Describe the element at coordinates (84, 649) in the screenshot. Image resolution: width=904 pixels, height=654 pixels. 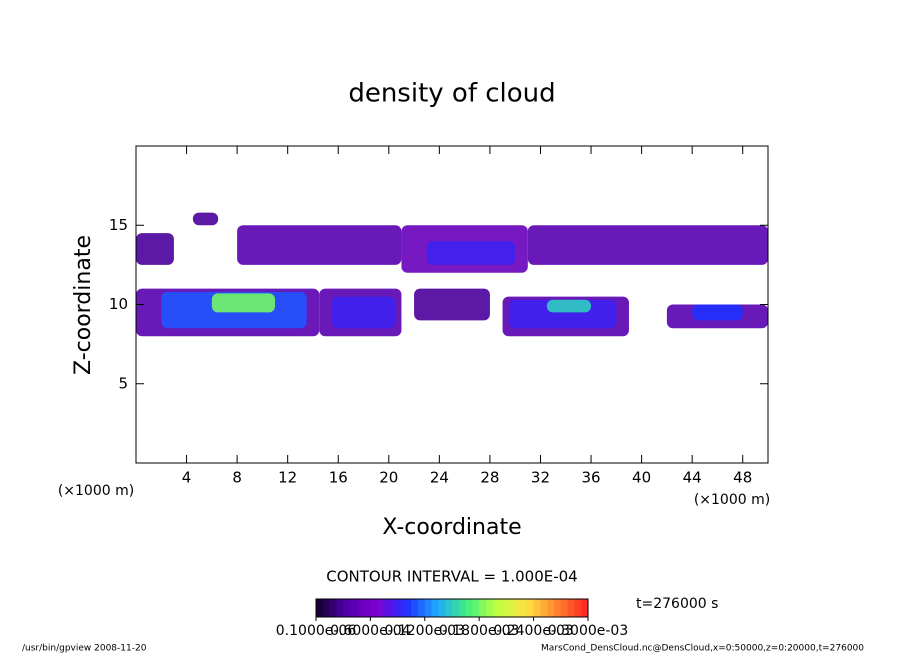
I see `footer-left: /usr/bin/gpview 2008-11-20` at that location.